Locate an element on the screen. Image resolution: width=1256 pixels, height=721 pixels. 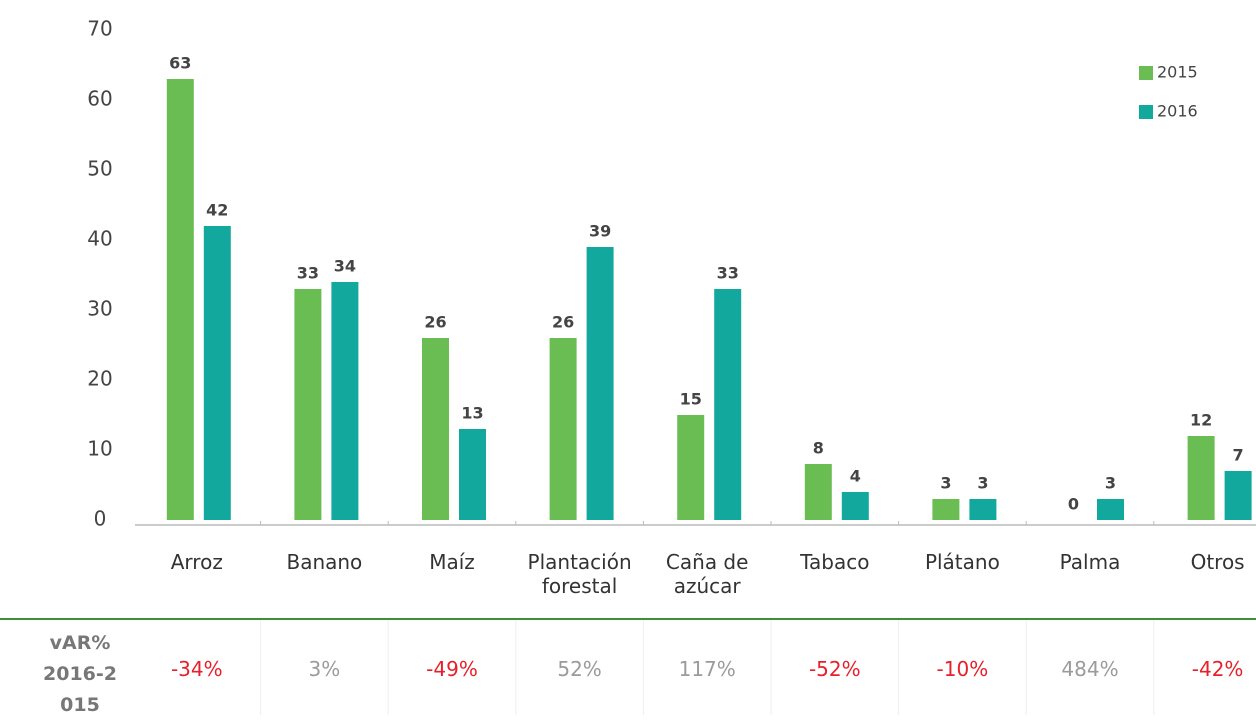
y-tick-label: 20 is located at coordinates (99, 379).